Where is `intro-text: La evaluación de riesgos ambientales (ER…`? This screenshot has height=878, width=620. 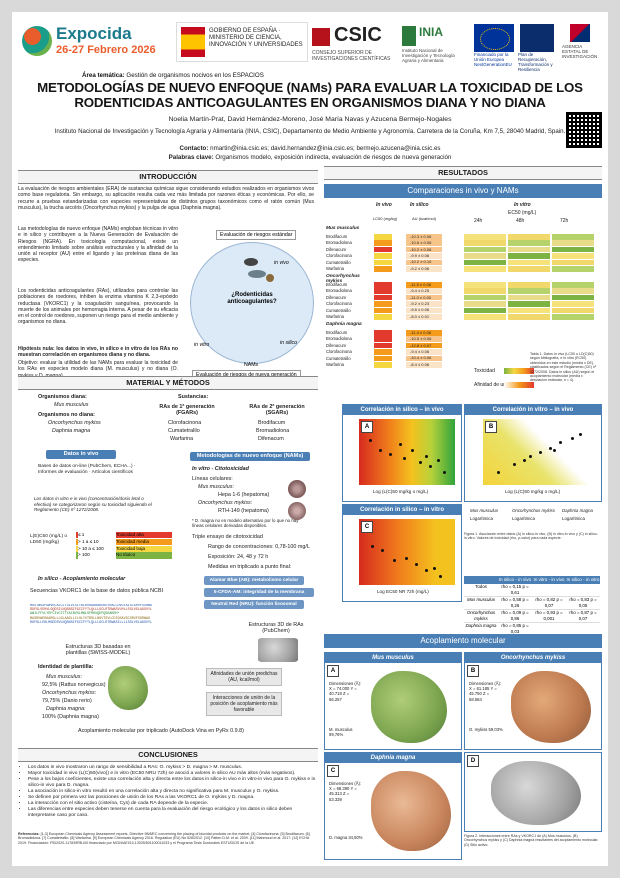 intro-text: La evaluación de riesgos ambientales (ER… is located at coordinates (166, 198).